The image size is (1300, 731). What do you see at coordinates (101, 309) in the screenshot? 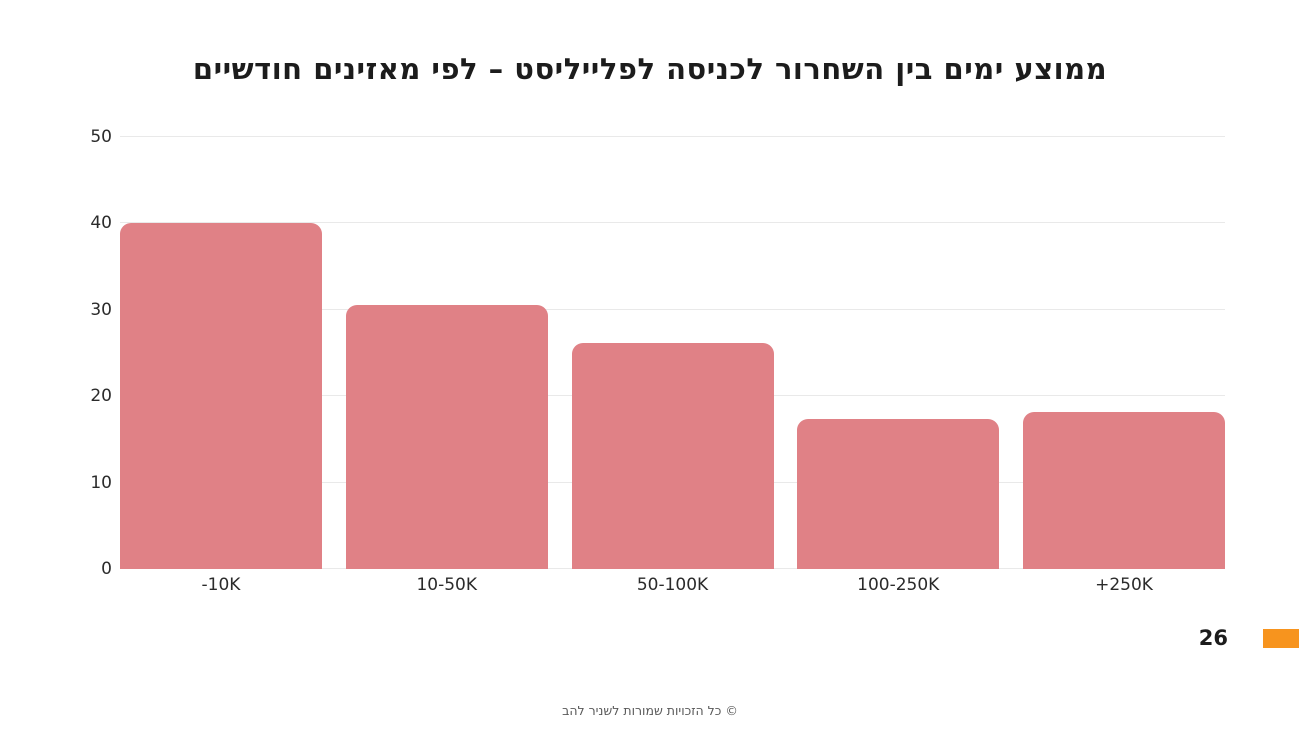
I see `y-tick-label: 30` at bounding box center [101, 309].